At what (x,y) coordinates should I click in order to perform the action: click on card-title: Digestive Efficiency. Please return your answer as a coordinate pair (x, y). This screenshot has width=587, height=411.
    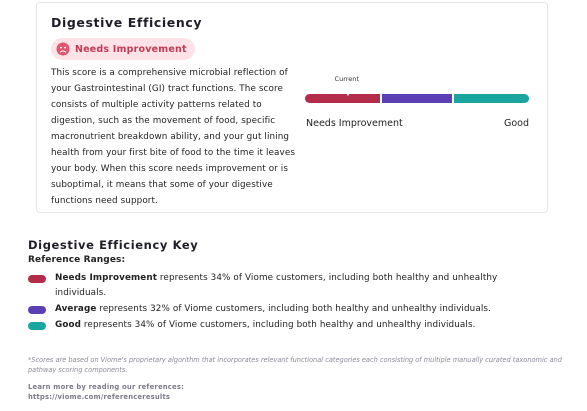
    Looking at the image, I should click on (127, 22).